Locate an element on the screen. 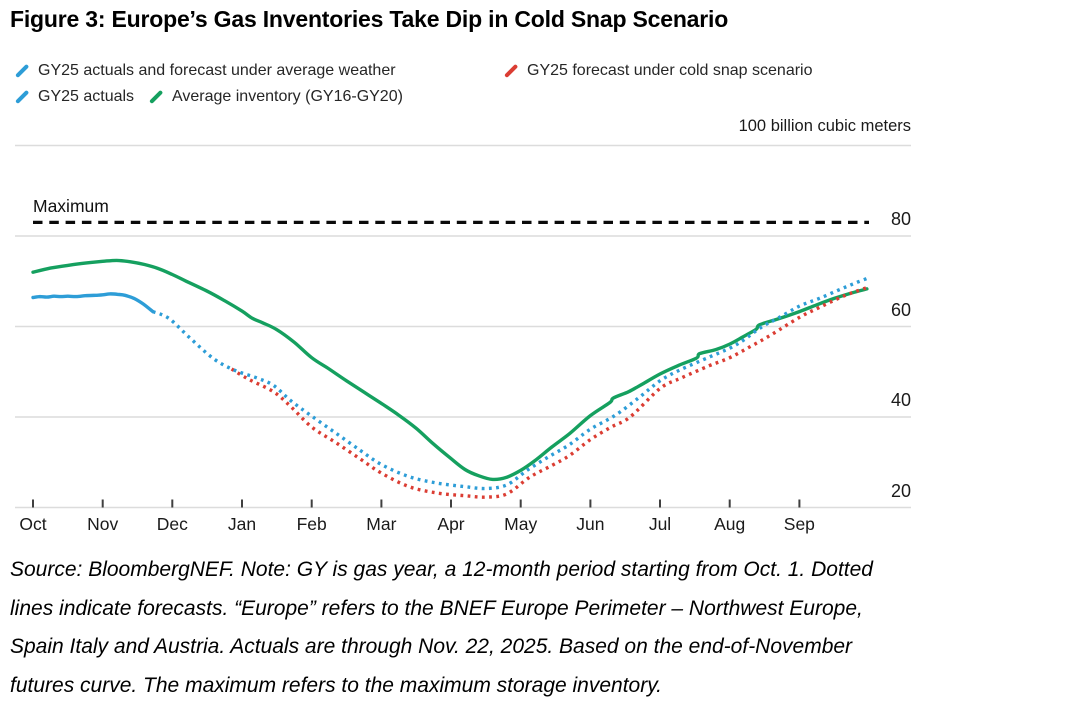 This screenshot has width=1077, height=706. month-label-jul: Jul is located at coordinates (660, 524).